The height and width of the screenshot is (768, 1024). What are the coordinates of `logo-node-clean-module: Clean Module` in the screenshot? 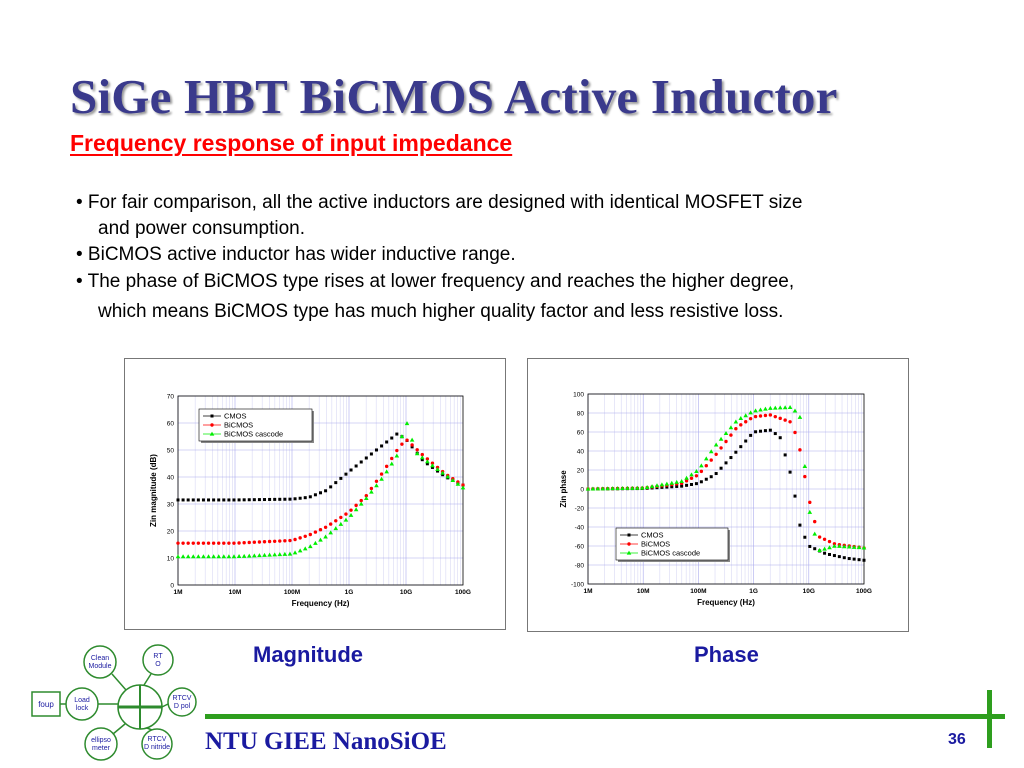 It's located at (100, 662).